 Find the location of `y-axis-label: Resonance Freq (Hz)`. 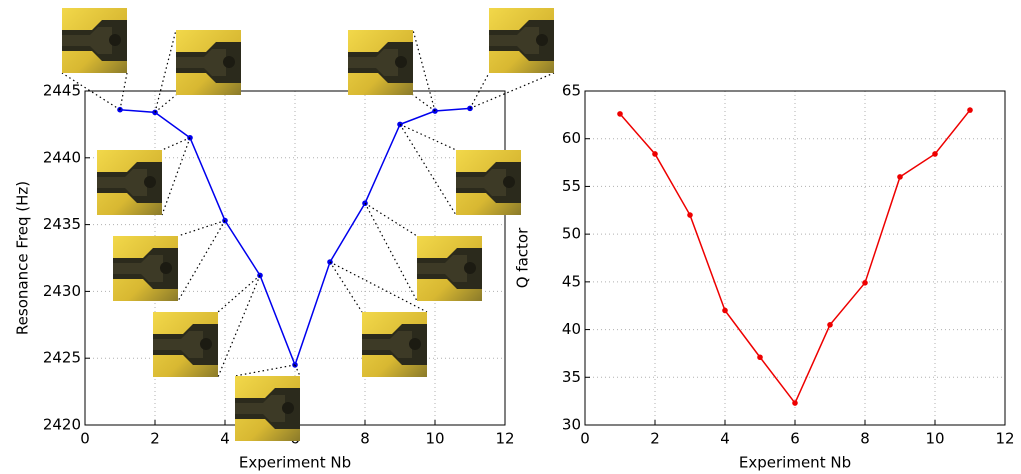

y-axis-label: Resonance Freq (Hz) is located at coordinates (23, 258).